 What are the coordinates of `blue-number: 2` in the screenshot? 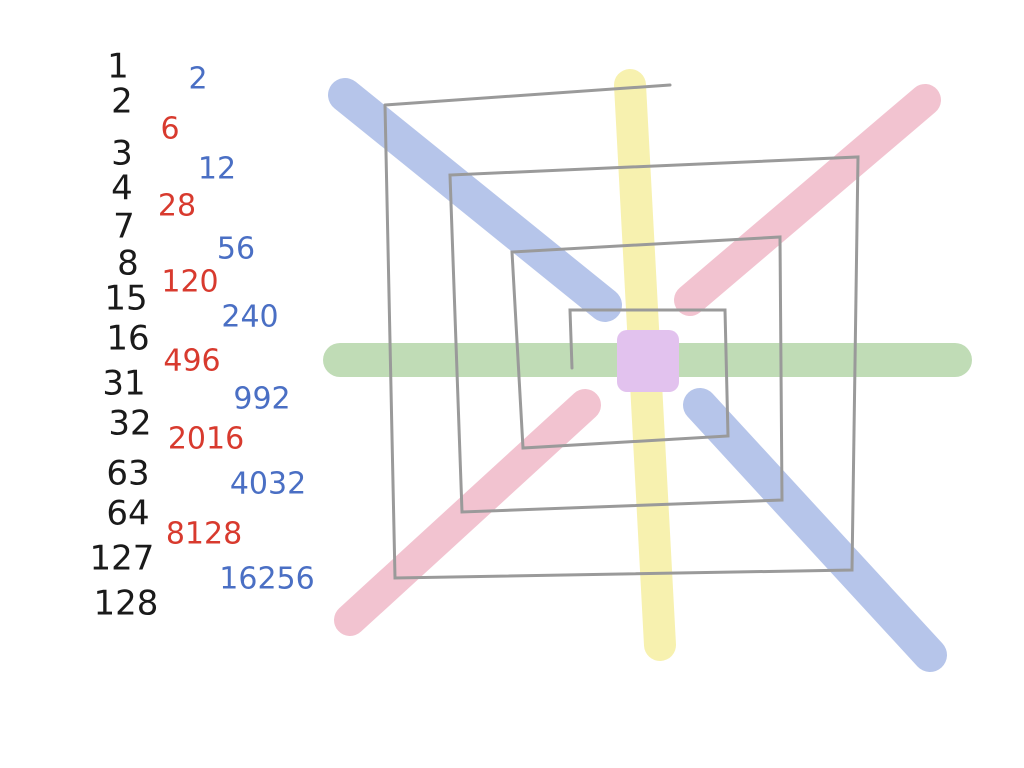 It's located at (197, 79).